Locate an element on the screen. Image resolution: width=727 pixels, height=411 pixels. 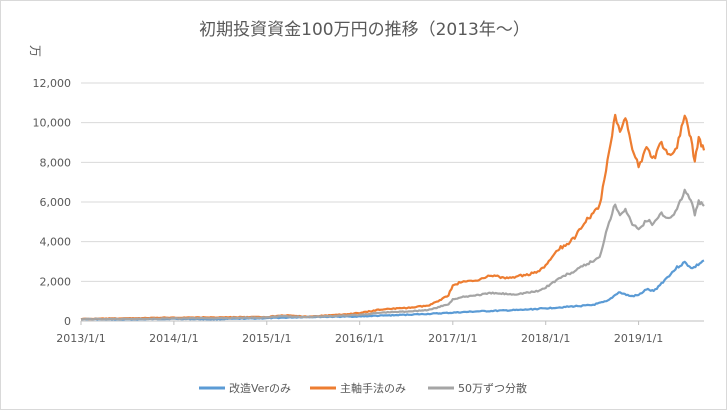
y-tick-label: 12,000 is located at coordinates (52, 83).